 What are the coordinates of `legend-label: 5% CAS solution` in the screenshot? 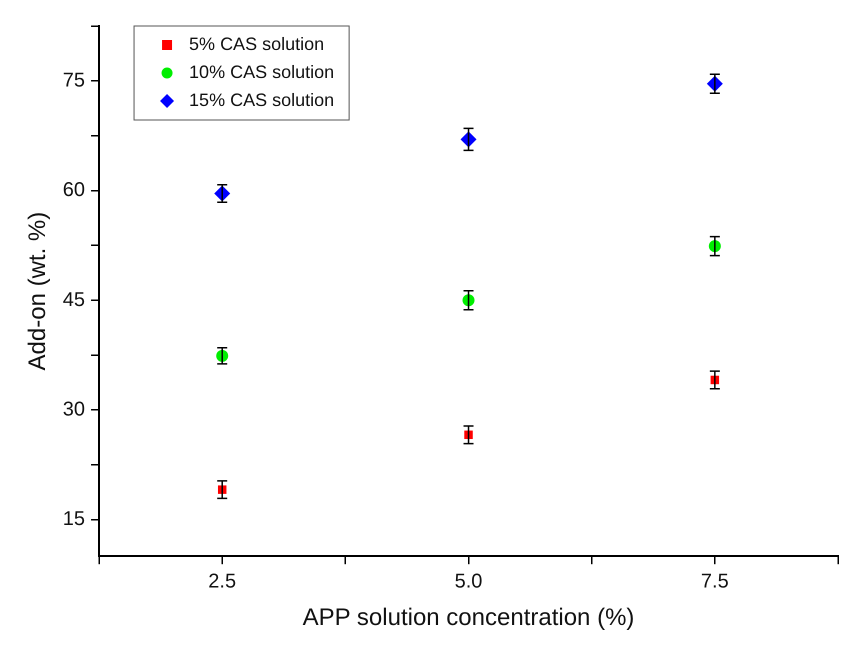 It's located at (256, 44).